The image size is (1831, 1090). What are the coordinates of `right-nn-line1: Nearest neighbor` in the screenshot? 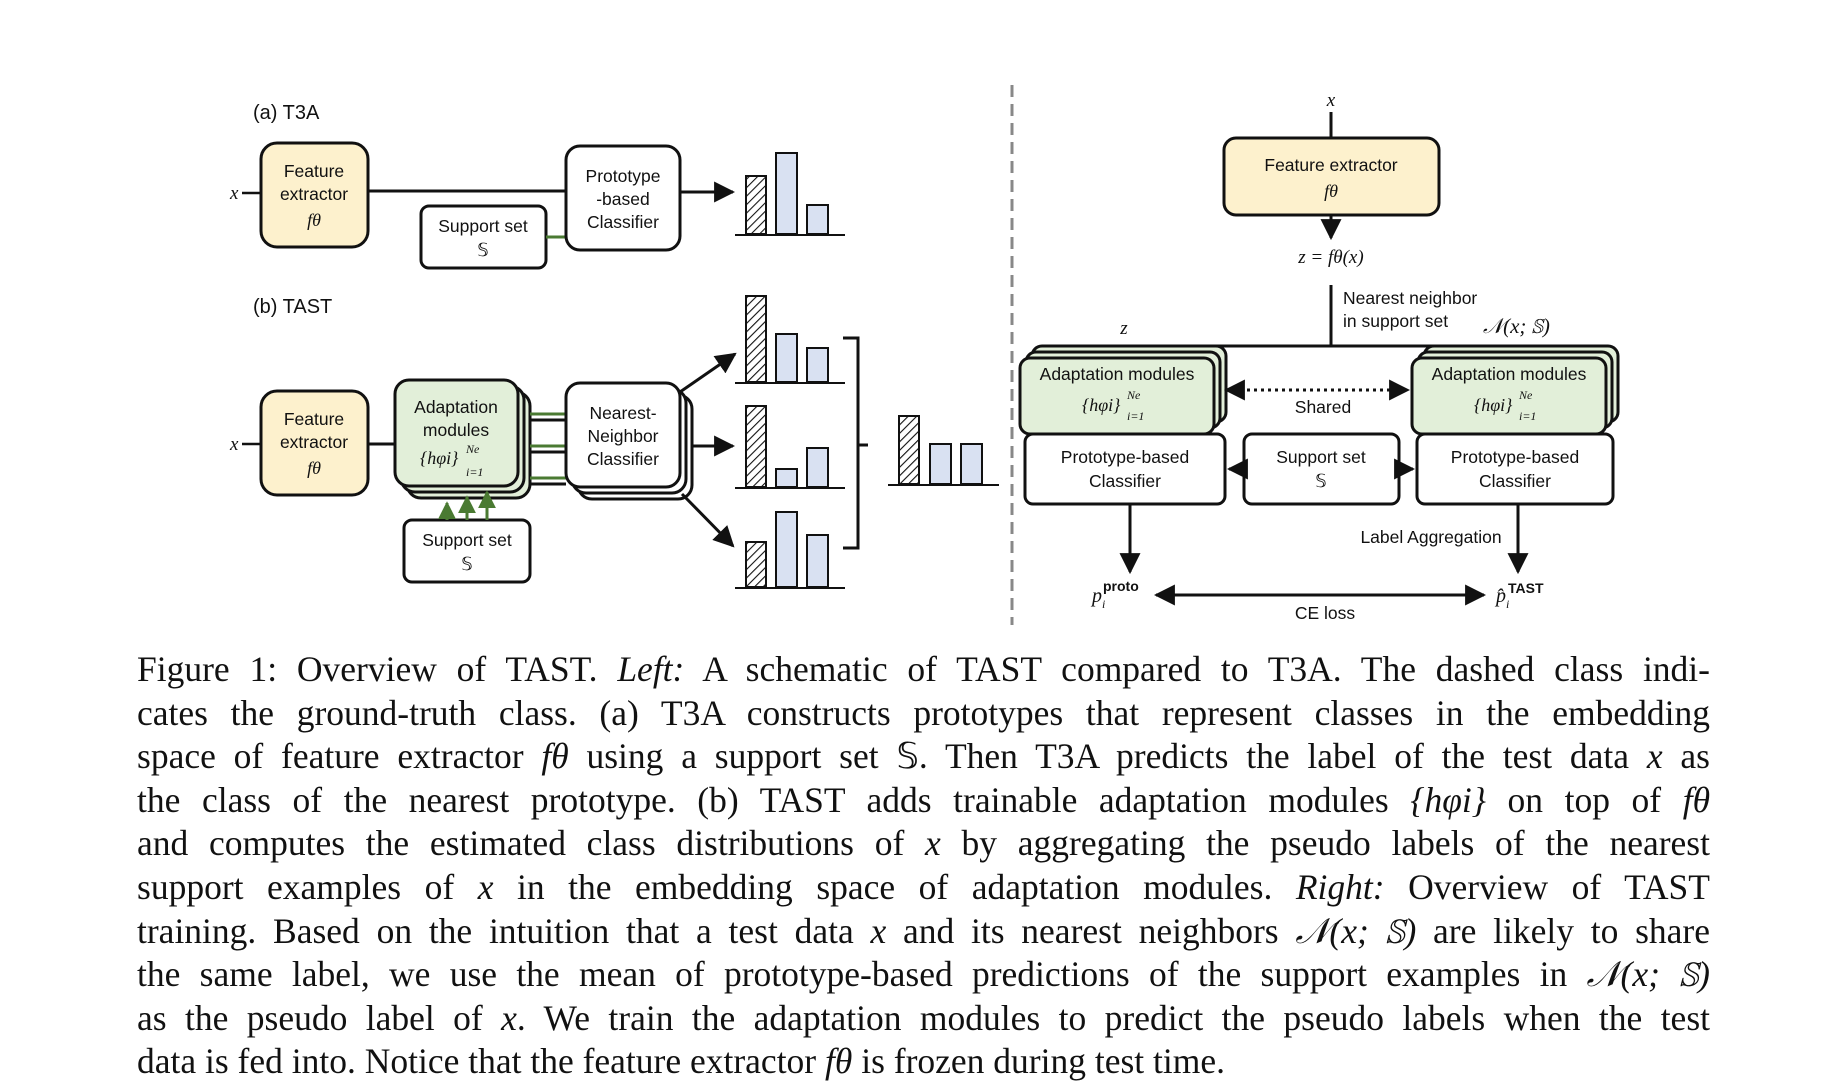 It's located at (1410, 298).